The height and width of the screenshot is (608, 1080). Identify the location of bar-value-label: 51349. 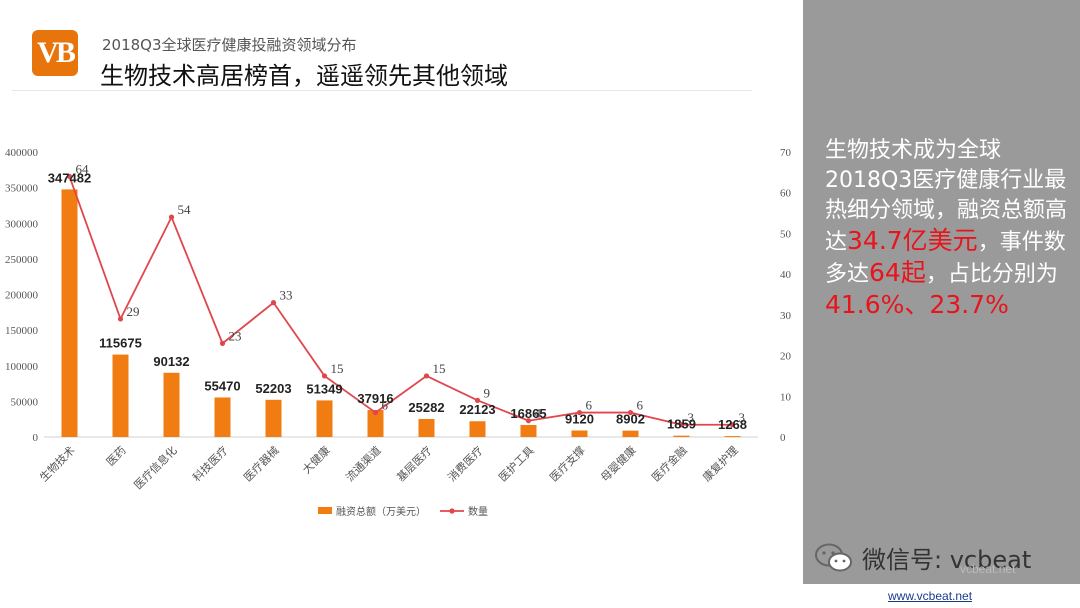
(324, 388).